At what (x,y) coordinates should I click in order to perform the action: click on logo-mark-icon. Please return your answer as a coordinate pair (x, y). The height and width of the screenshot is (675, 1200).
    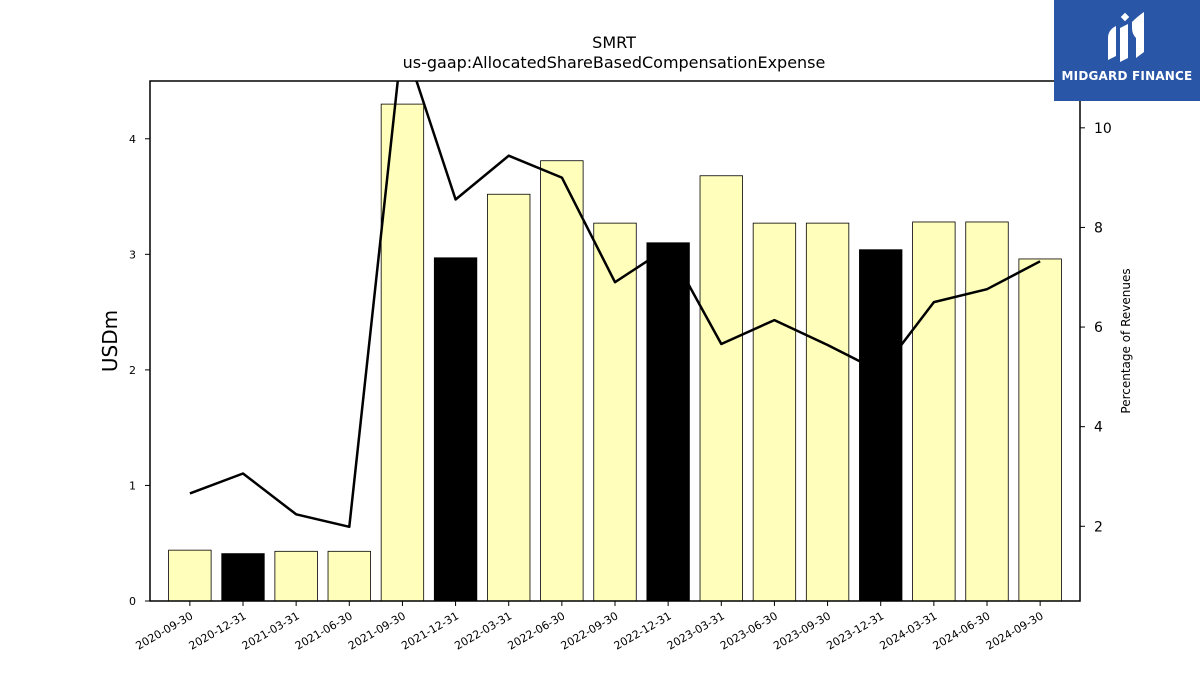
    Looking at the image, I should click on (1126, 37).